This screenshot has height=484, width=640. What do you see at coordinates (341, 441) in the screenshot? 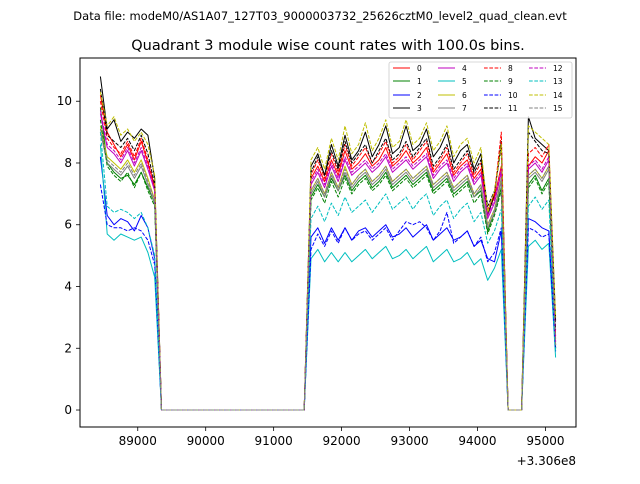
I see `x-tick-label: 92000` at bounding box center [341, 441].